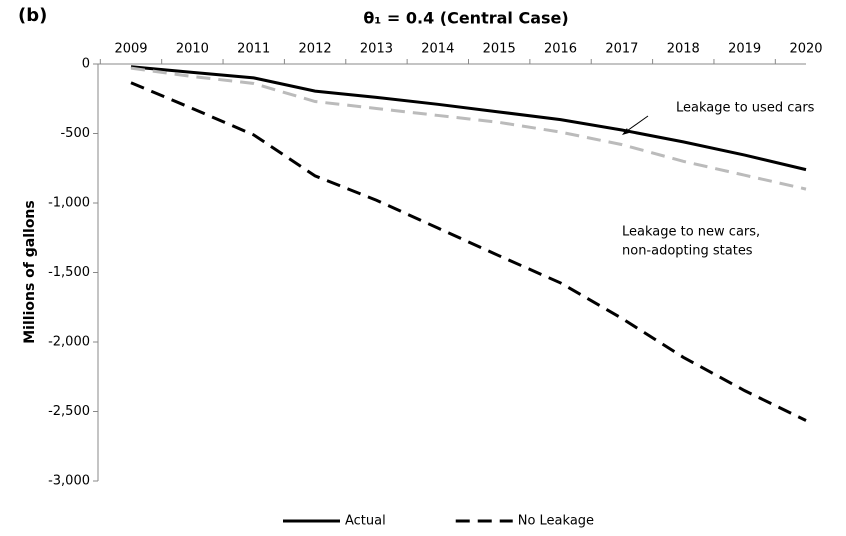 This screenshot has height=536, width=846. Describe the element at coordinates (365, 521) in the screenshot. I see `legend-label: Actual` at that location.